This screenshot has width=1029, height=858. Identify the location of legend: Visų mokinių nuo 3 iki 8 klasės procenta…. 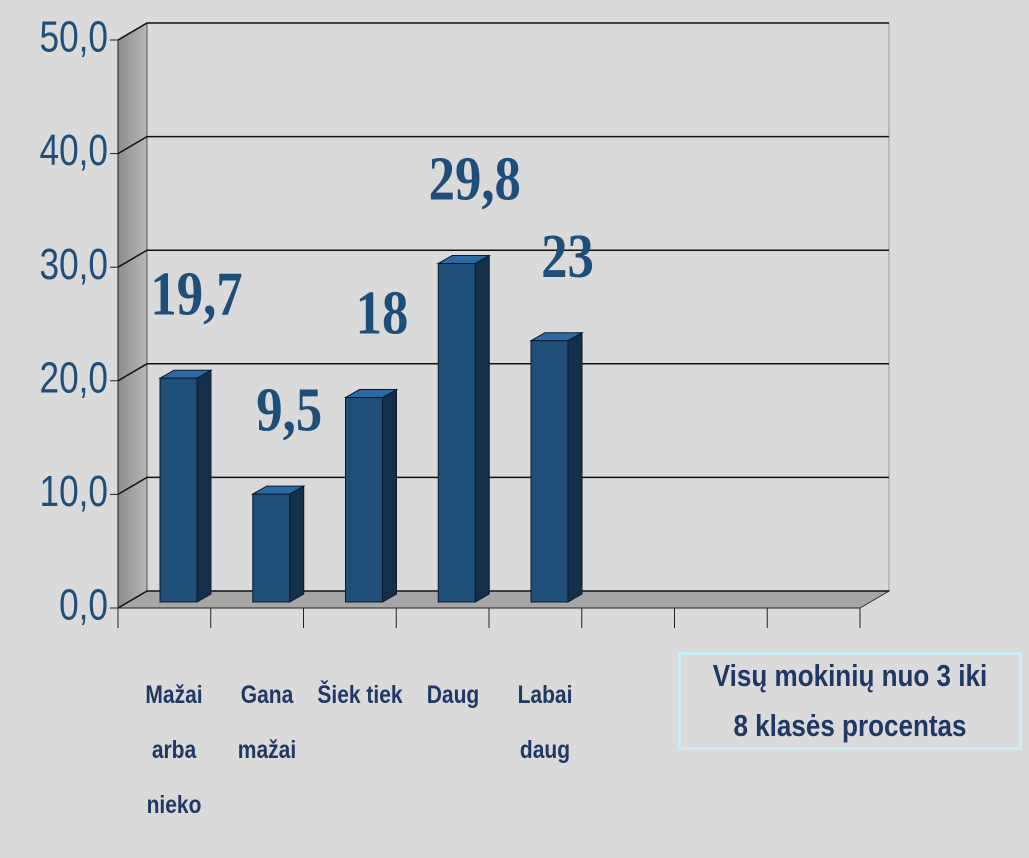
(850, 701).